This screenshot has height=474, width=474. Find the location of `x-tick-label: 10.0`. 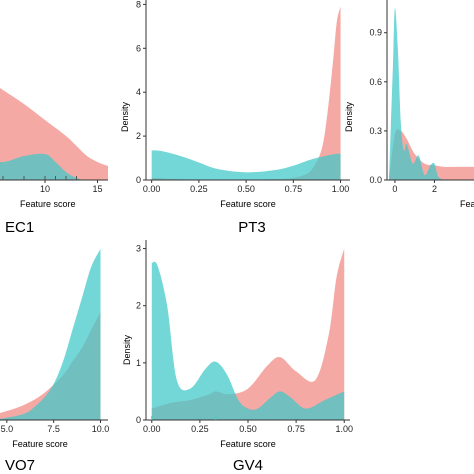

x-tick-label: 10.0 is located at coordinates (101, 429).